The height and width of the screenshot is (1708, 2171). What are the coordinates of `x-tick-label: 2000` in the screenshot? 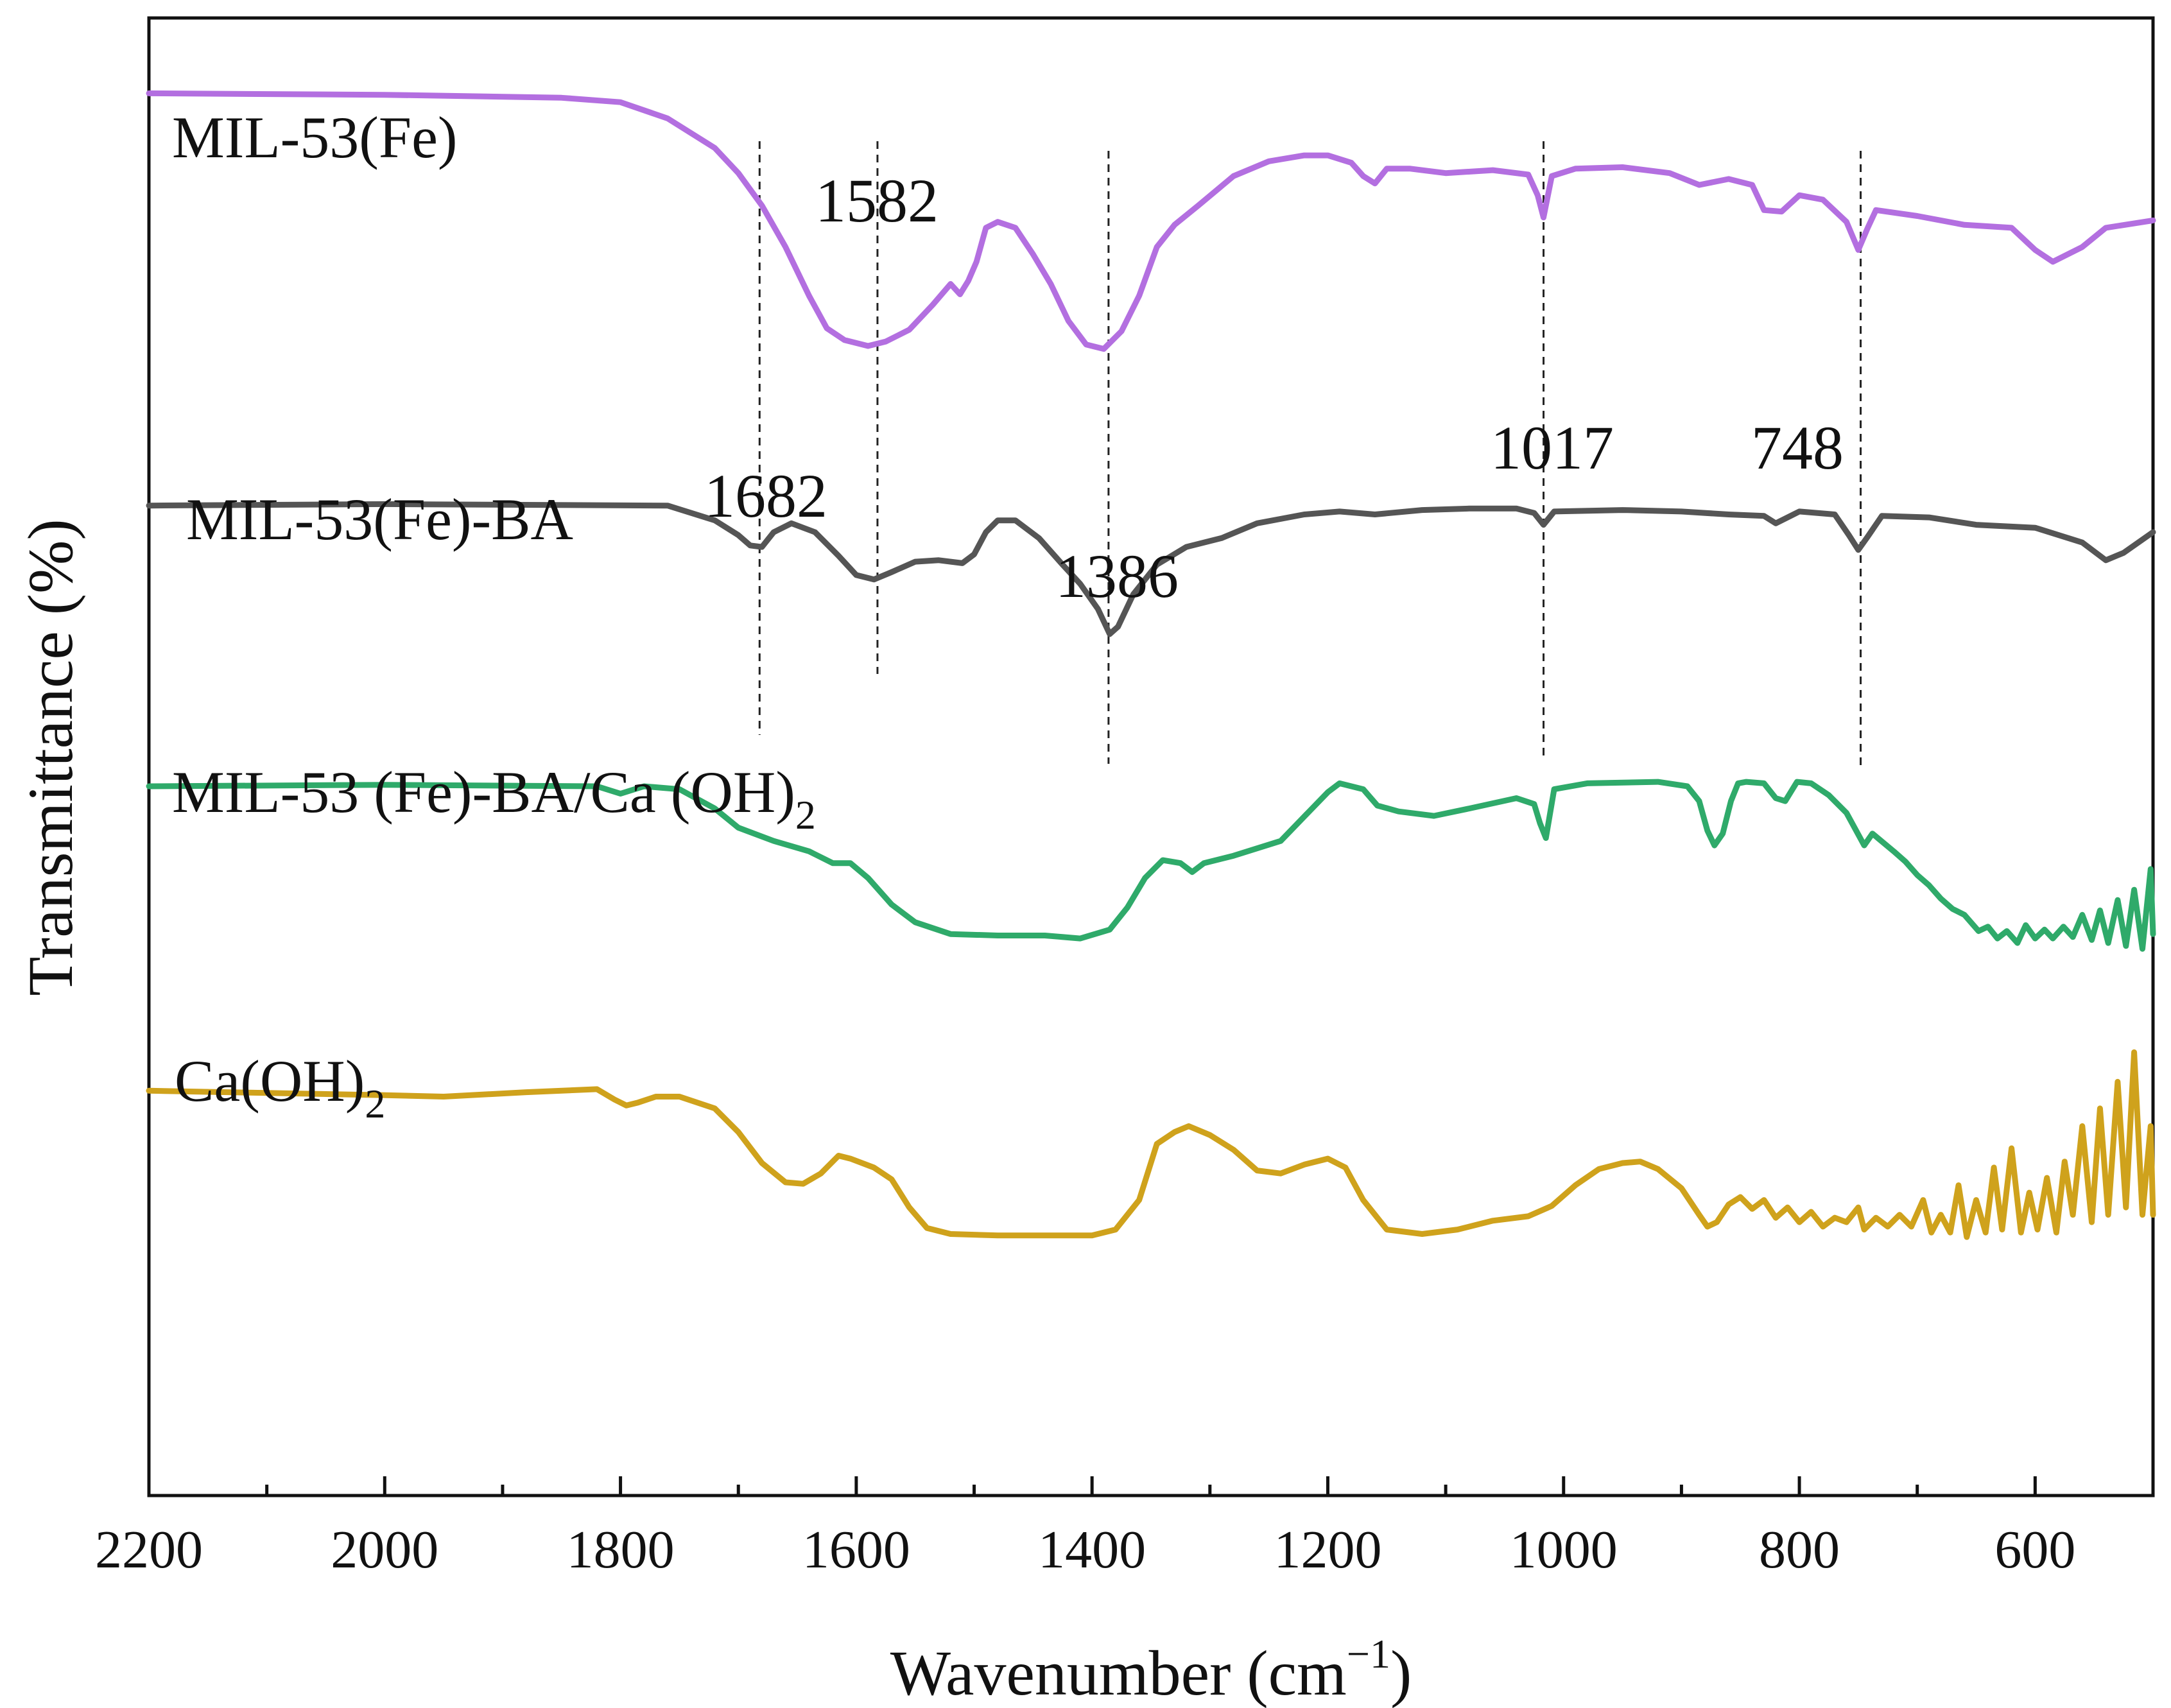 It's located at (385, 1550).